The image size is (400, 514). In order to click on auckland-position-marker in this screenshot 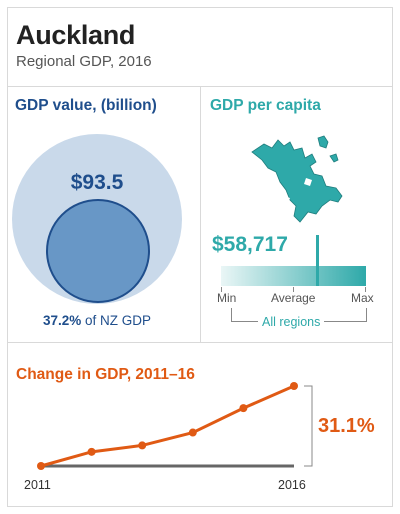, I will do `click(317, 260)`.